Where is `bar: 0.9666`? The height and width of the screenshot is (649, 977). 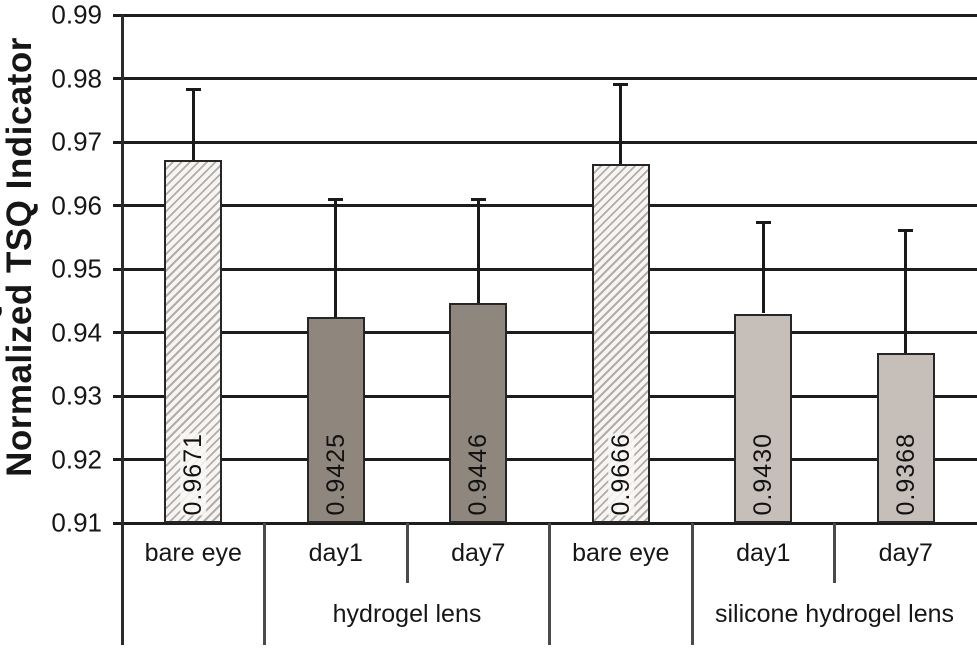 bar: 0.9666 is located at coordinates (620, 343).